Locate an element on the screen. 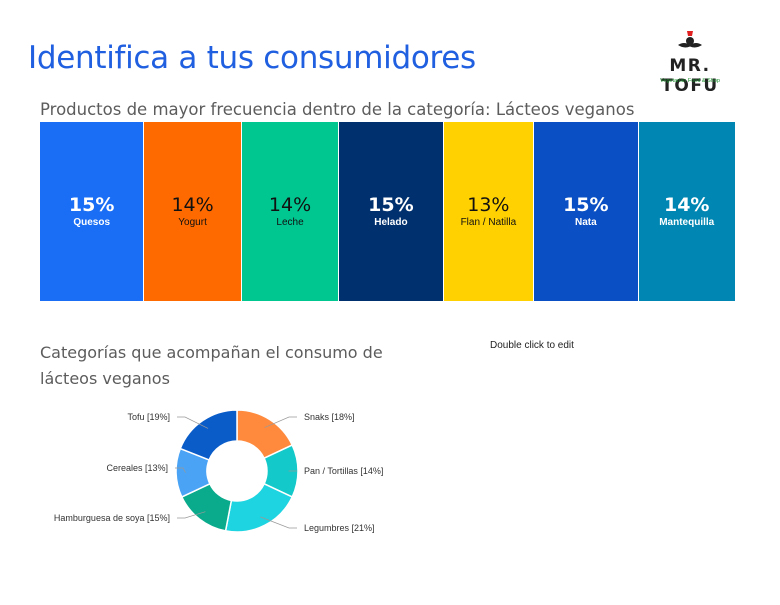 Image resolution: width=780 pixels, height=605 pixels. treemap-cell: 15% Quesos is located at coordinates (92, 211).